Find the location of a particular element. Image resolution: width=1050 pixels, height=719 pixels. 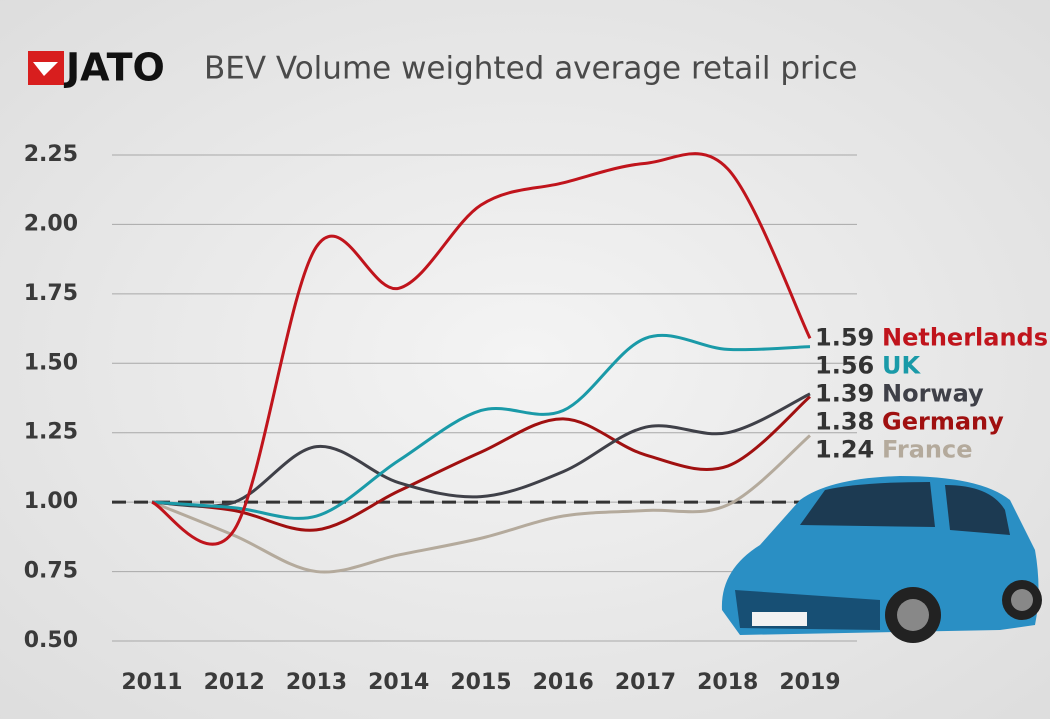

car-illustration is located at coordinates (881, 559).